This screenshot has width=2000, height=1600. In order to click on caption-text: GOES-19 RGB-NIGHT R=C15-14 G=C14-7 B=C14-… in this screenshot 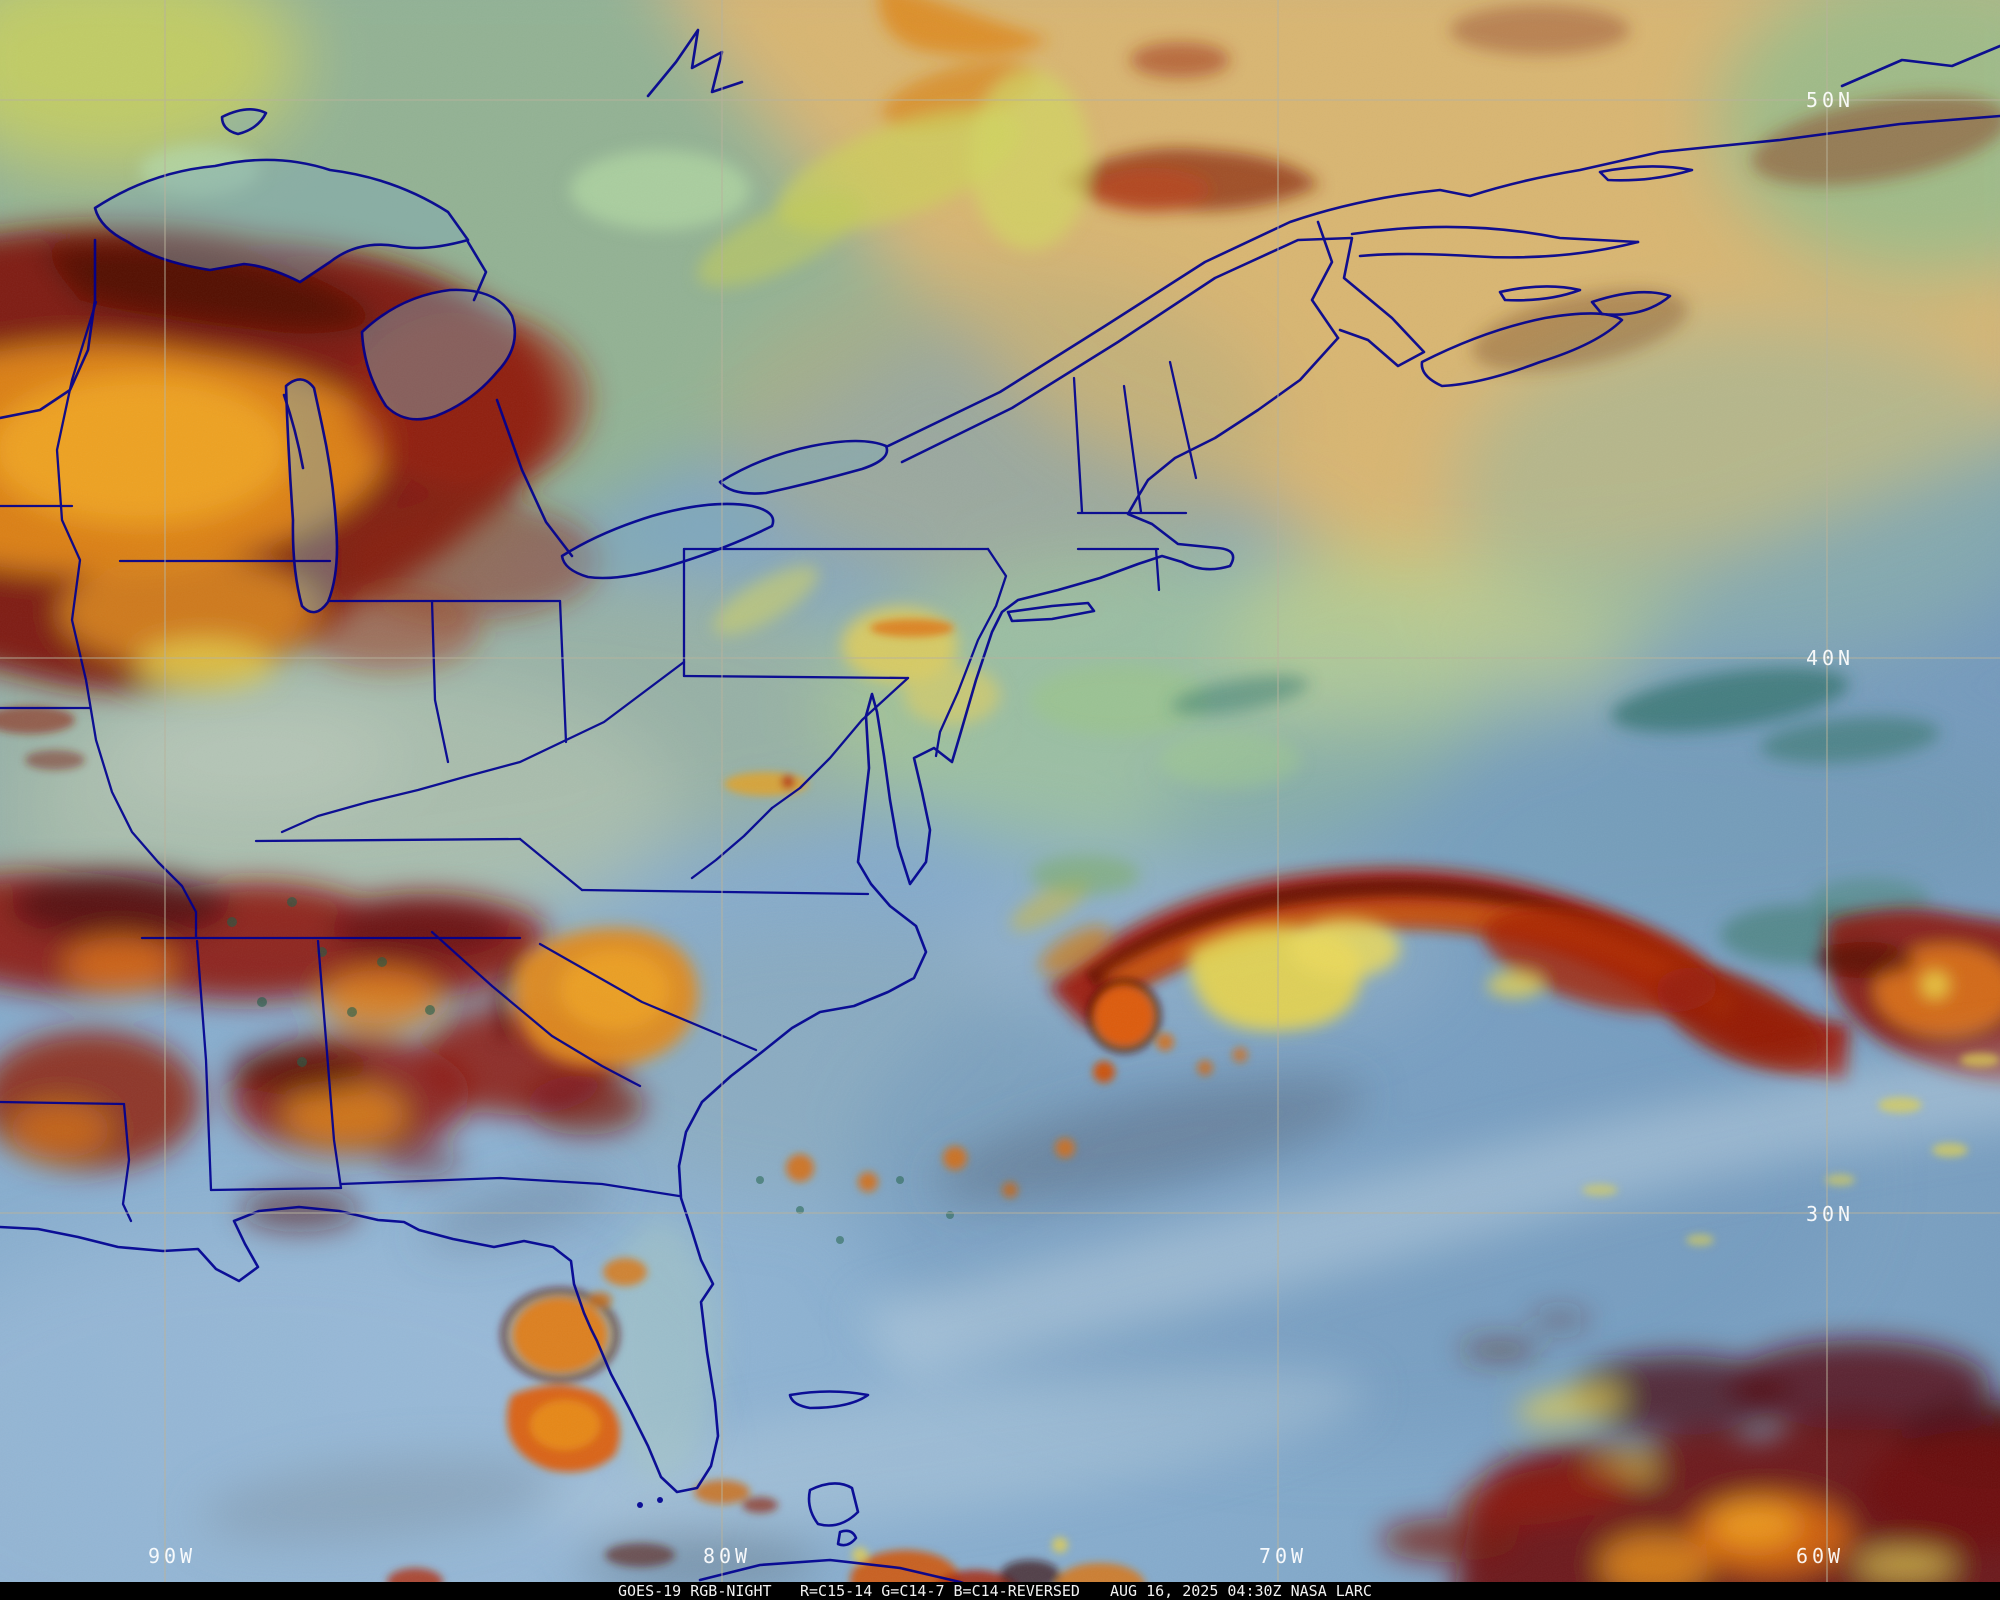, I will do `click(995, 1591)`.